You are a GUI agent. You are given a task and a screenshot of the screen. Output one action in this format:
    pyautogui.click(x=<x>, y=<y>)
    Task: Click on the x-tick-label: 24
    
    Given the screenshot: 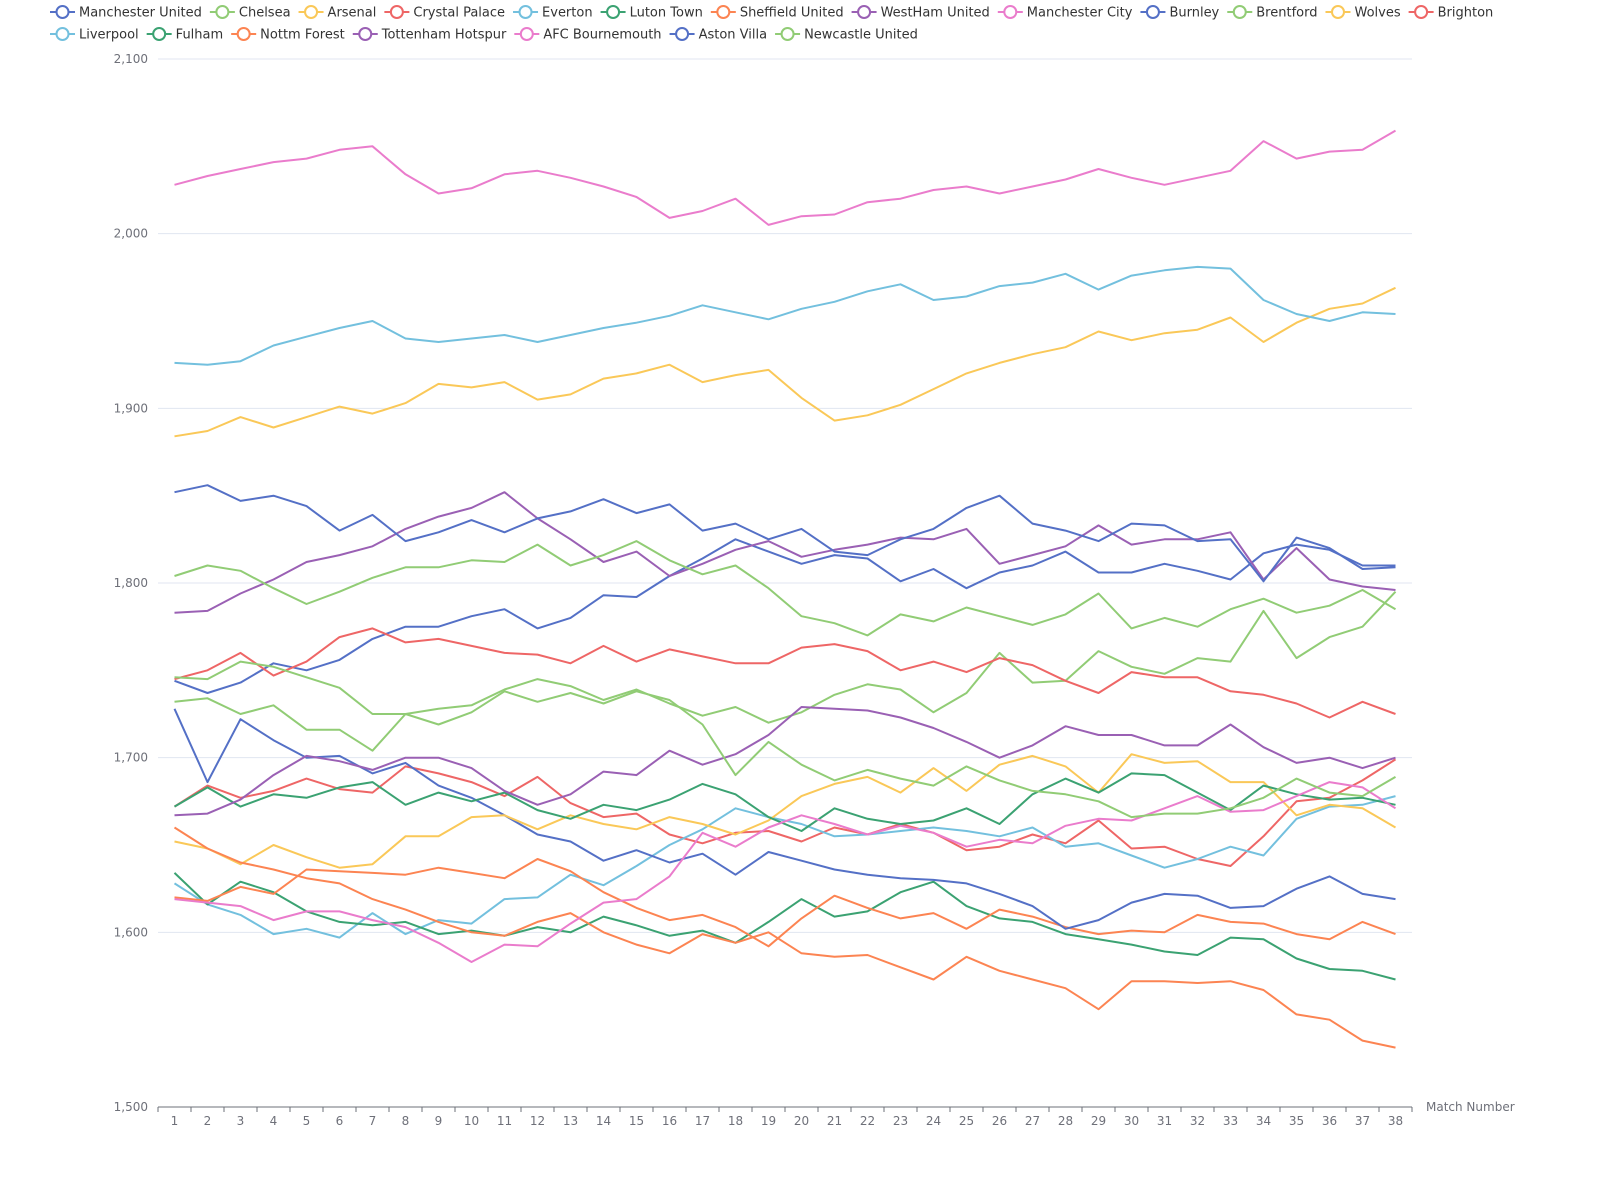 What is the action you would take?
    pyautogui.click(x=933, y=1121)
    